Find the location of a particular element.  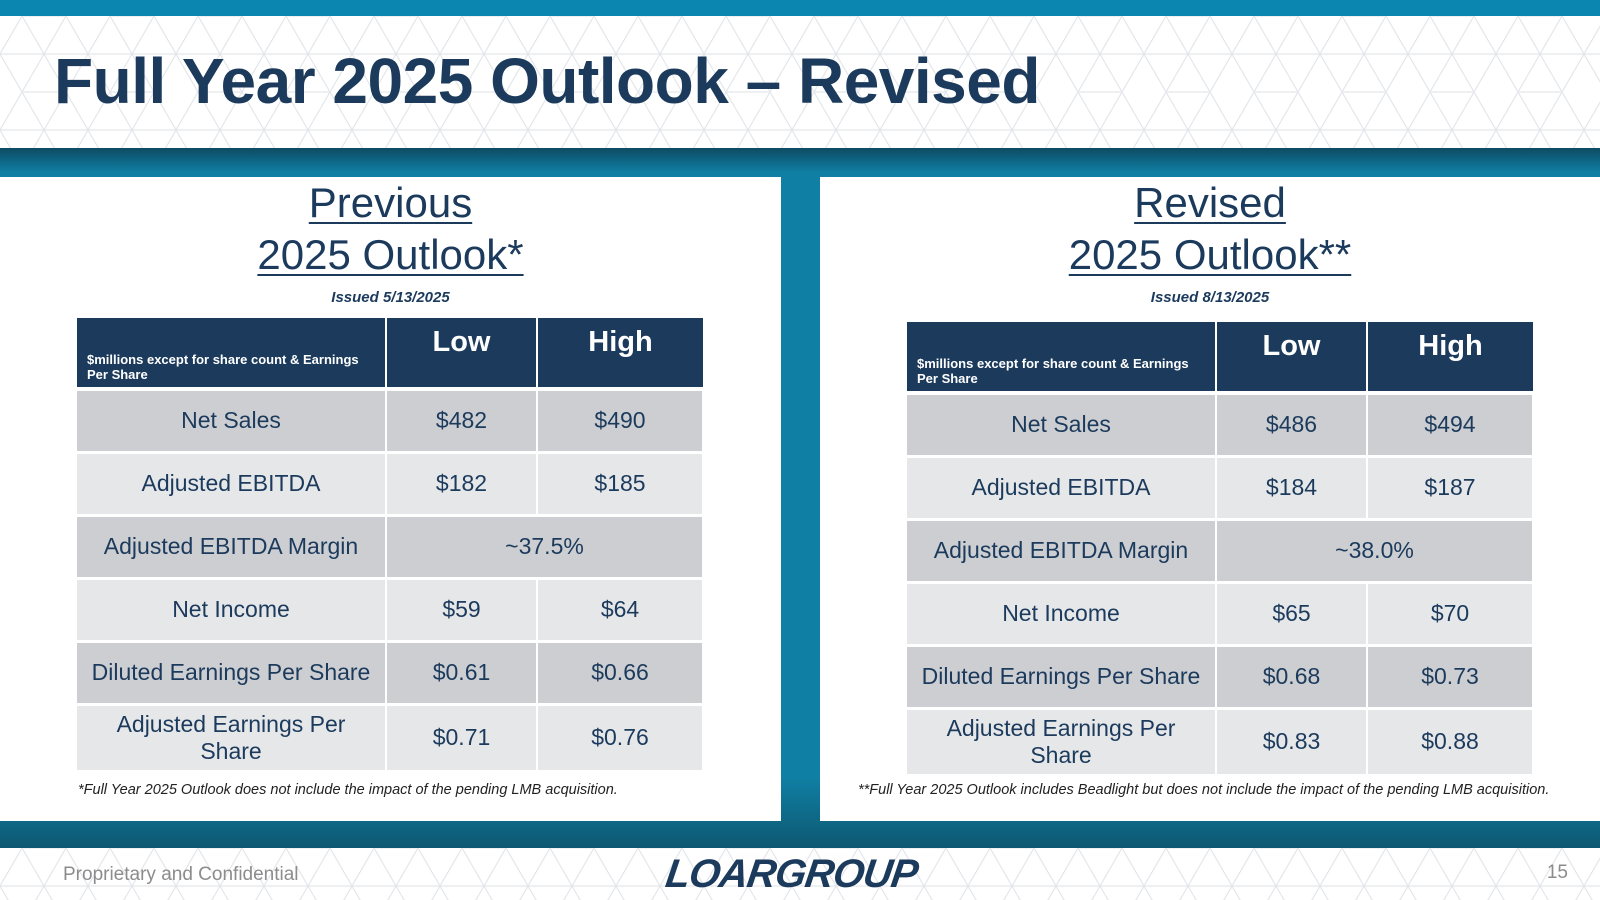

table-row: Adjusted EBITDA $182 $185 is located at coordinates (390, 482).